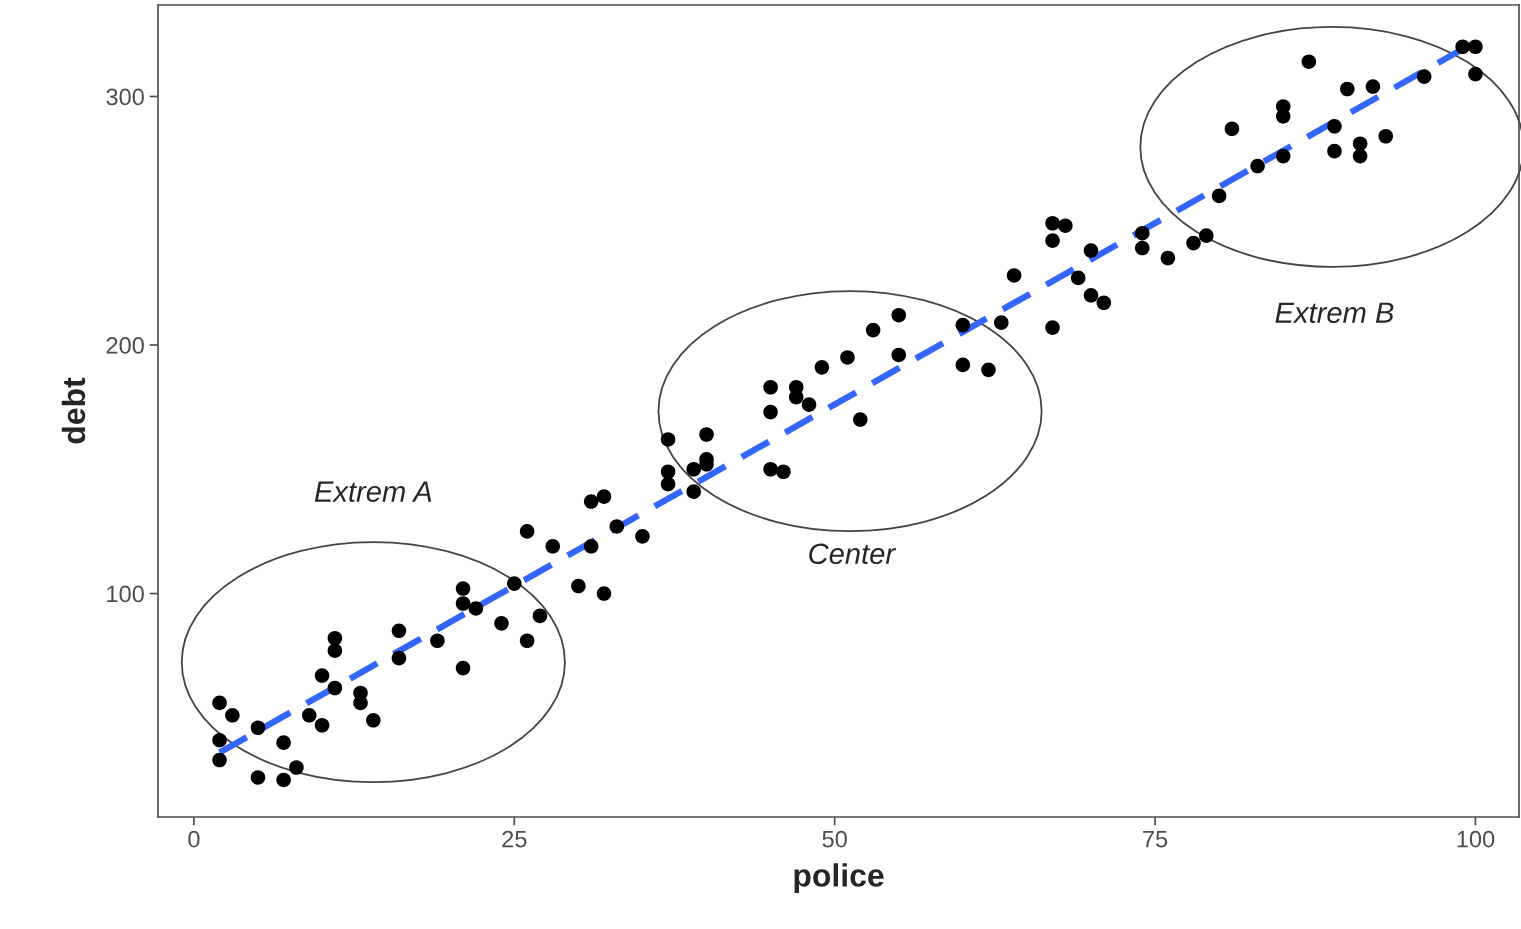 This screenshot has height=929, width=1521. Describe the element at coordinates (125, 594) in the screenshot. I see `y-tick-label: 100` at that location.